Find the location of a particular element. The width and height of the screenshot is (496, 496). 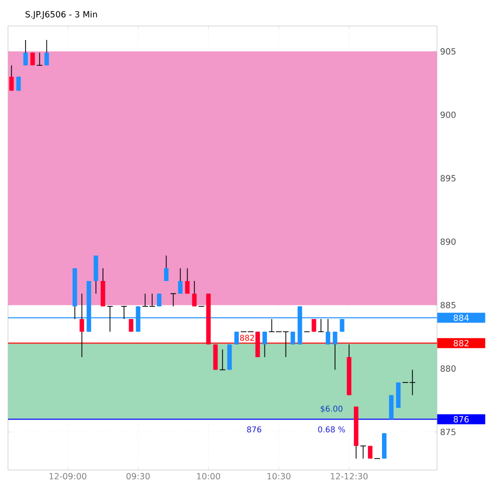

ref-line-label: 882 is located at coordinates (461, 343).